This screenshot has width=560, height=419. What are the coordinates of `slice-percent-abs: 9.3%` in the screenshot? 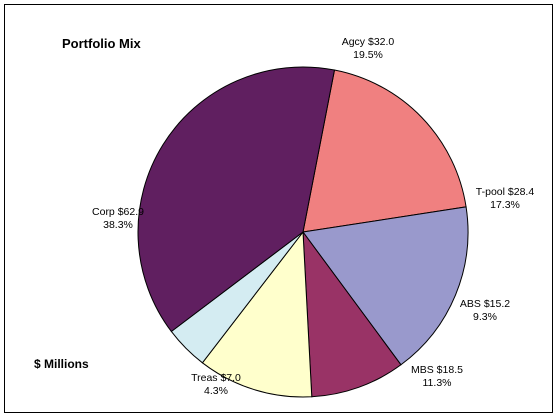 It's located at (485, 317).